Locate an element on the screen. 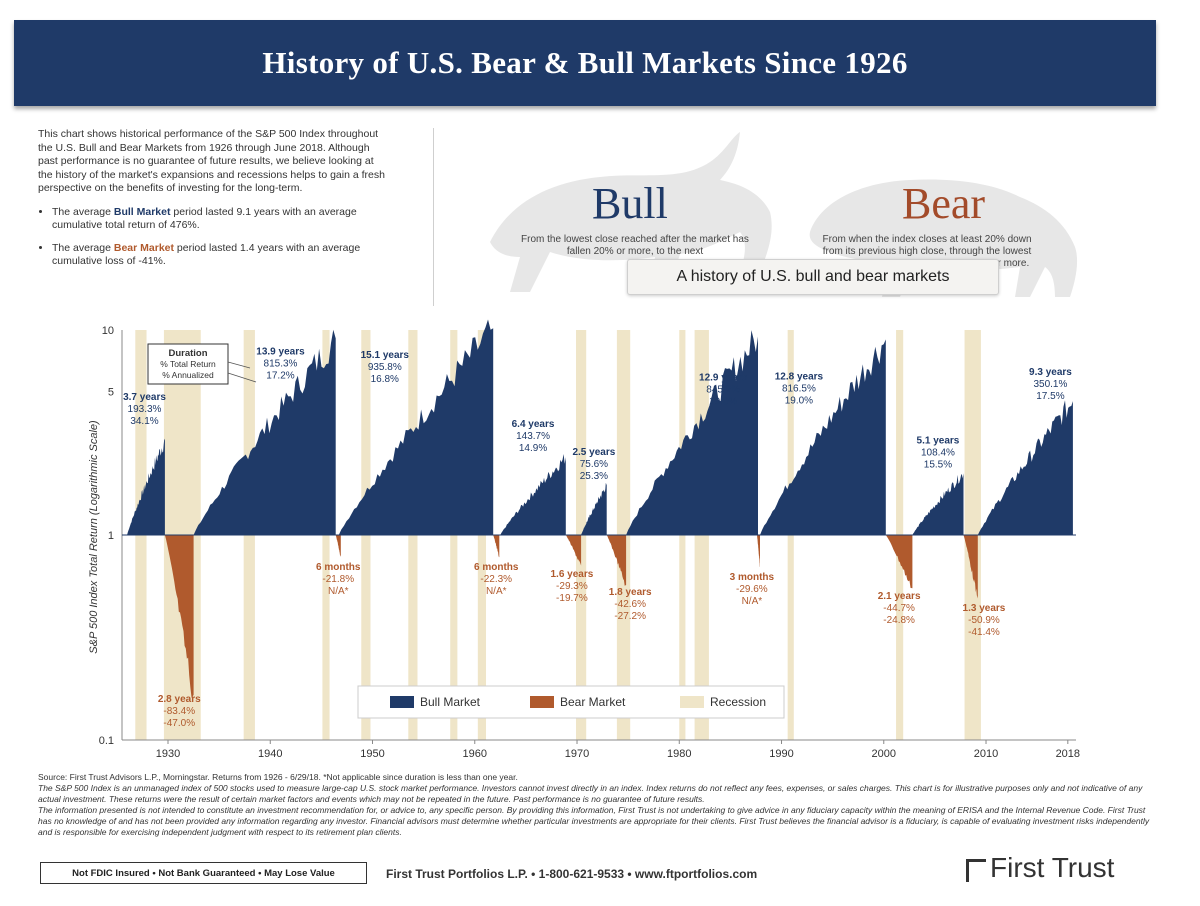 This screenshot has width=1200, height=906. first-trust-logo: First Trust is located at coordinates (1040, 868).